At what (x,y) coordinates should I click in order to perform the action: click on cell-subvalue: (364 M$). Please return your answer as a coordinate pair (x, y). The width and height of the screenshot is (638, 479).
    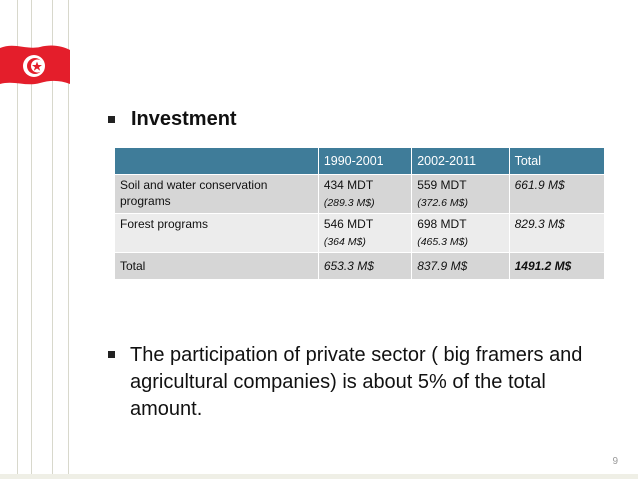
    Looking at the image, I should click on (344, 242).